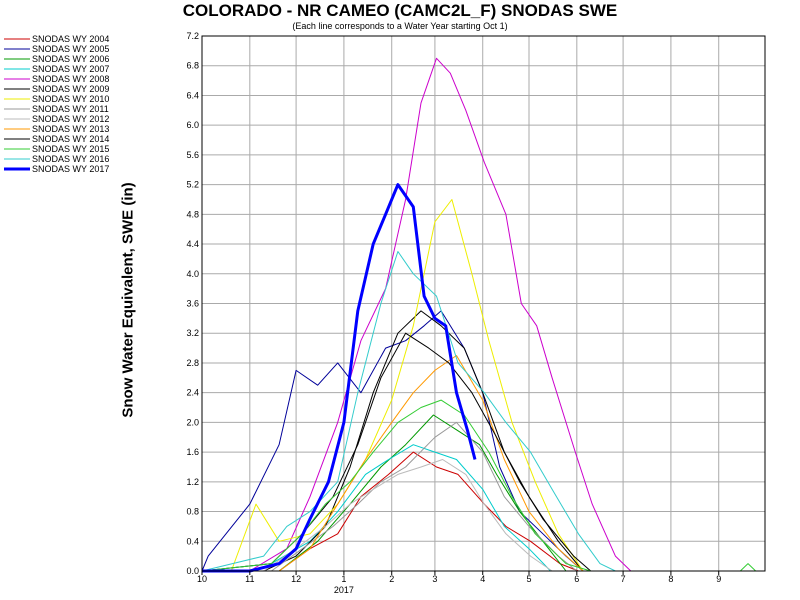 The image size is (800, 600). Describe the element at coordinates (192, 512) in the screenshot. I see `y-tick-label: 0.8` at that location.